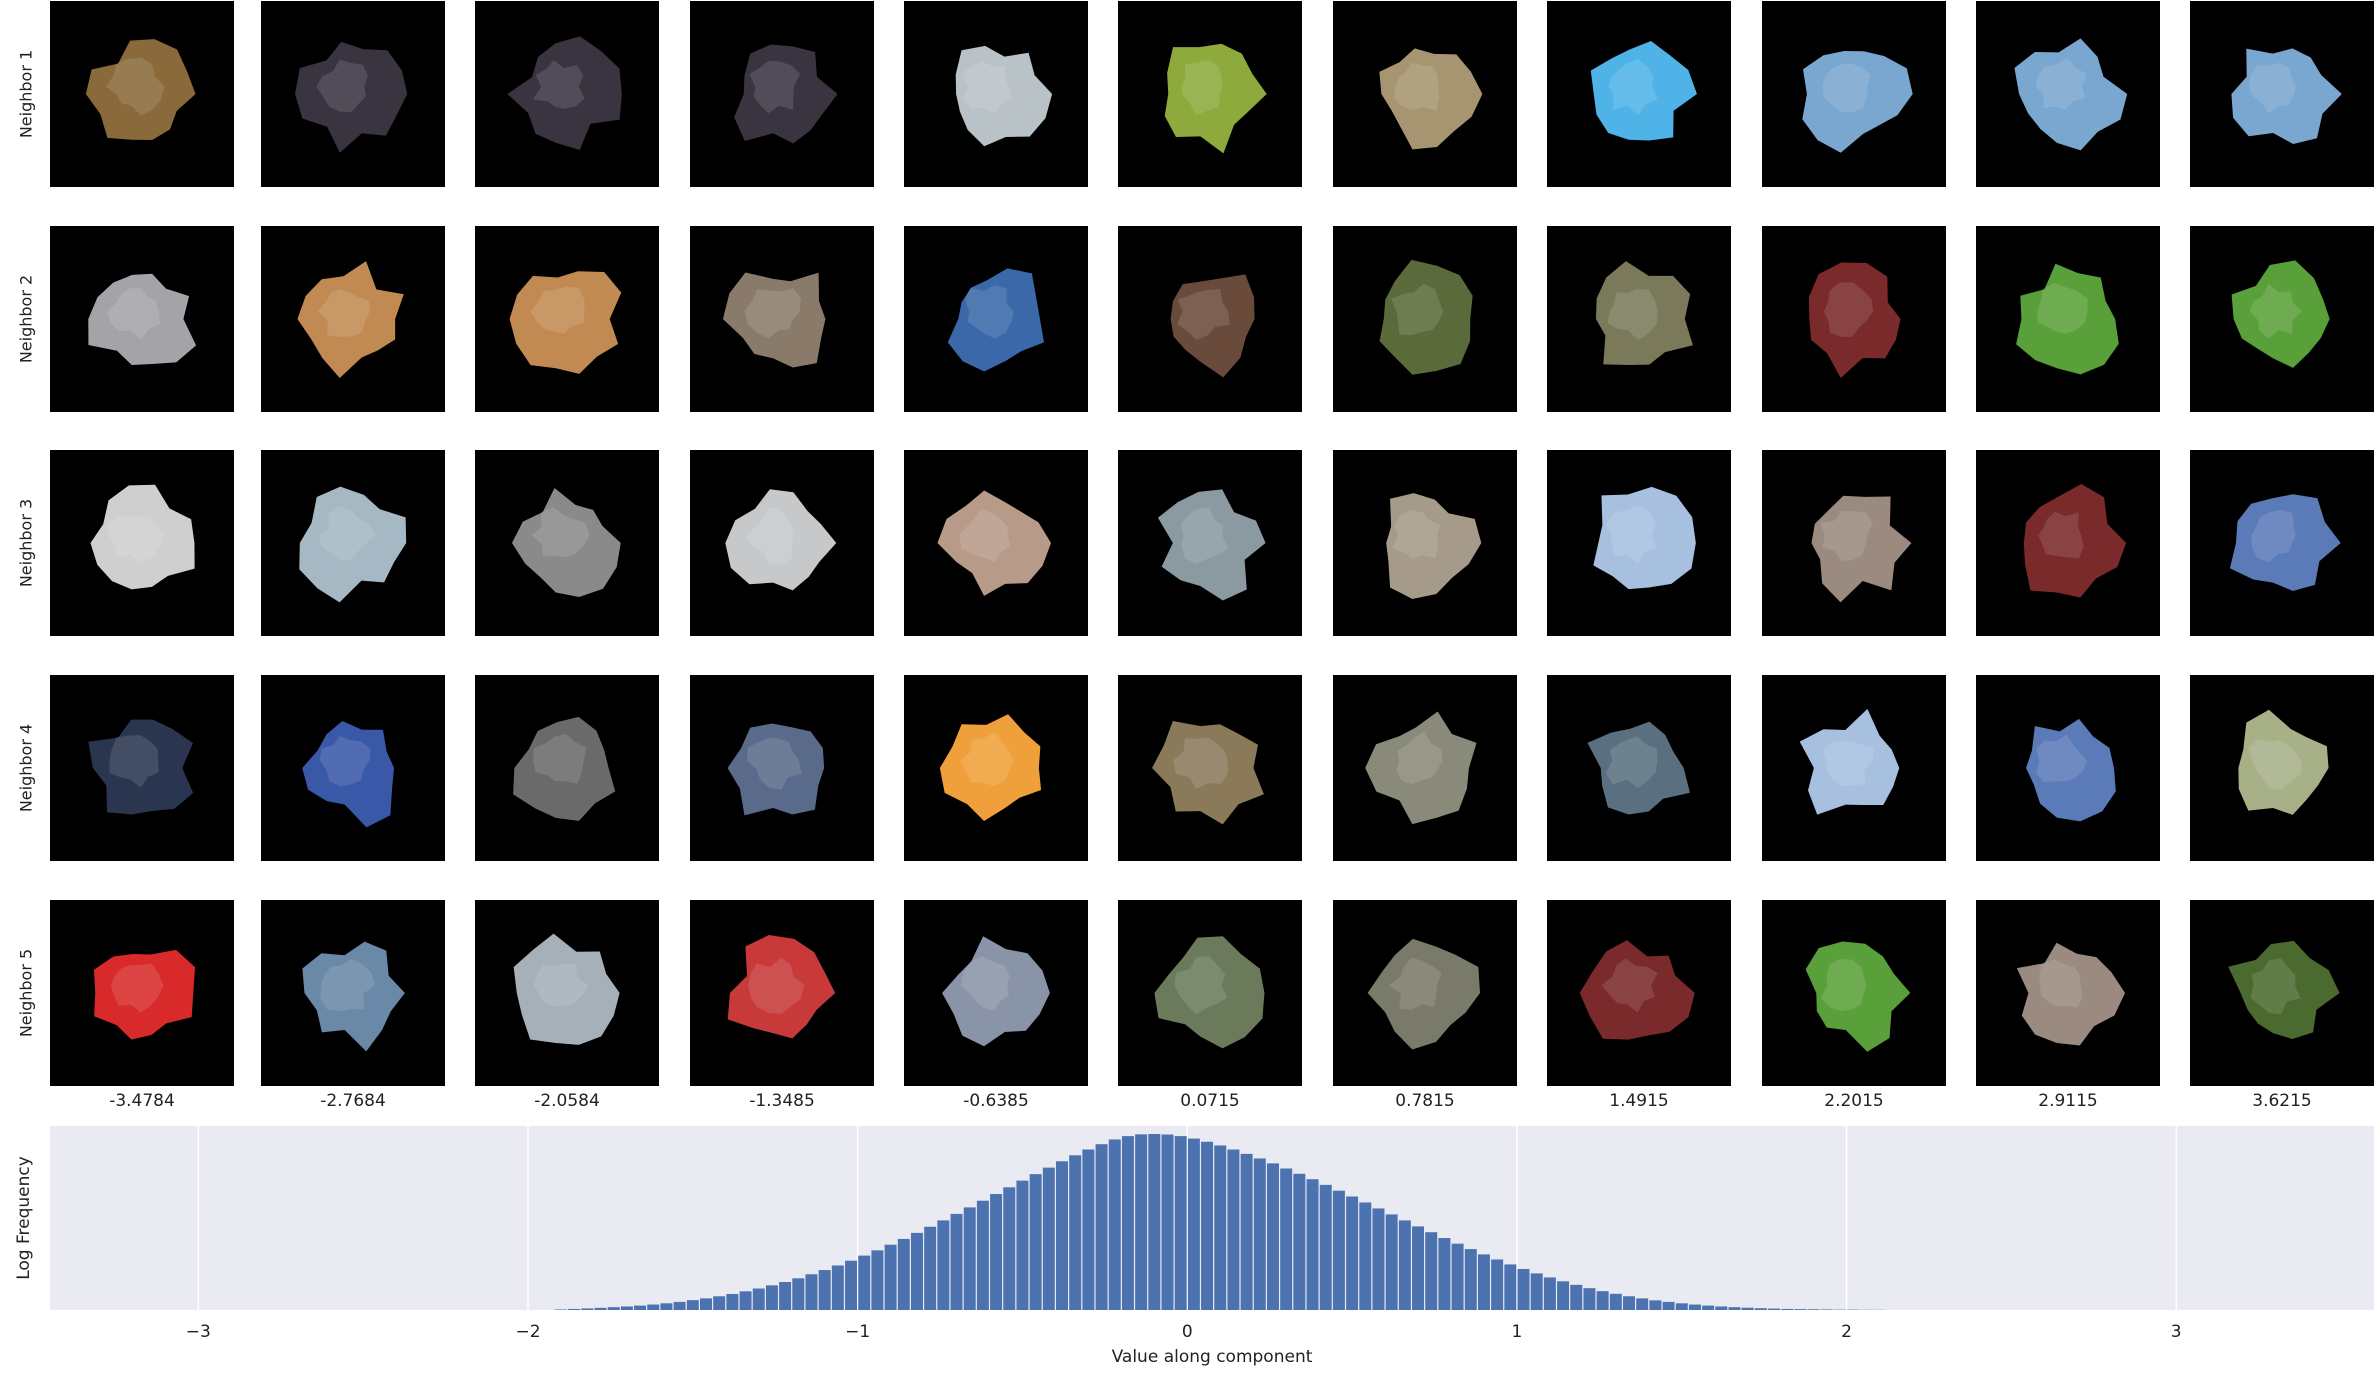 The image size is (2374, 1382). I want to click on x-tick-label: −3, so click(198, 1332).